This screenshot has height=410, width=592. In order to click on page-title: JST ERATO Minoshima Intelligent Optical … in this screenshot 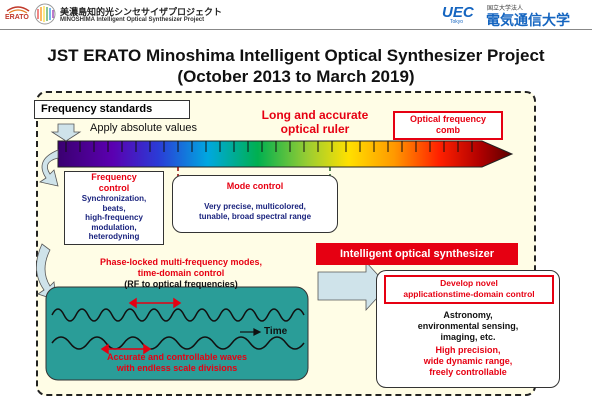, I will do `click(296, 55)`.